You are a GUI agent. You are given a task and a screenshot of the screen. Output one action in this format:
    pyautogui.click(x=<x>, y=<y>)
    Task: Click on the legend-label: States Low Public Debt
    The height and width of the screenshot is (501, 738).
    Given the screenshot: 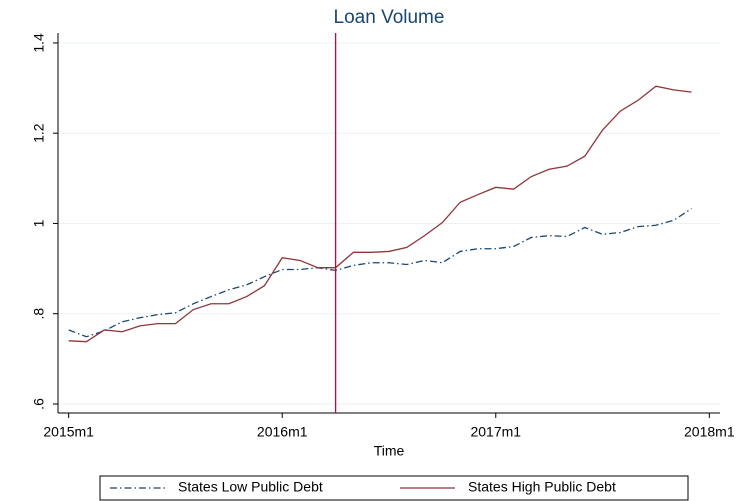 What is the action you would take?
    pyautogui.click(x=250, y=487)
    